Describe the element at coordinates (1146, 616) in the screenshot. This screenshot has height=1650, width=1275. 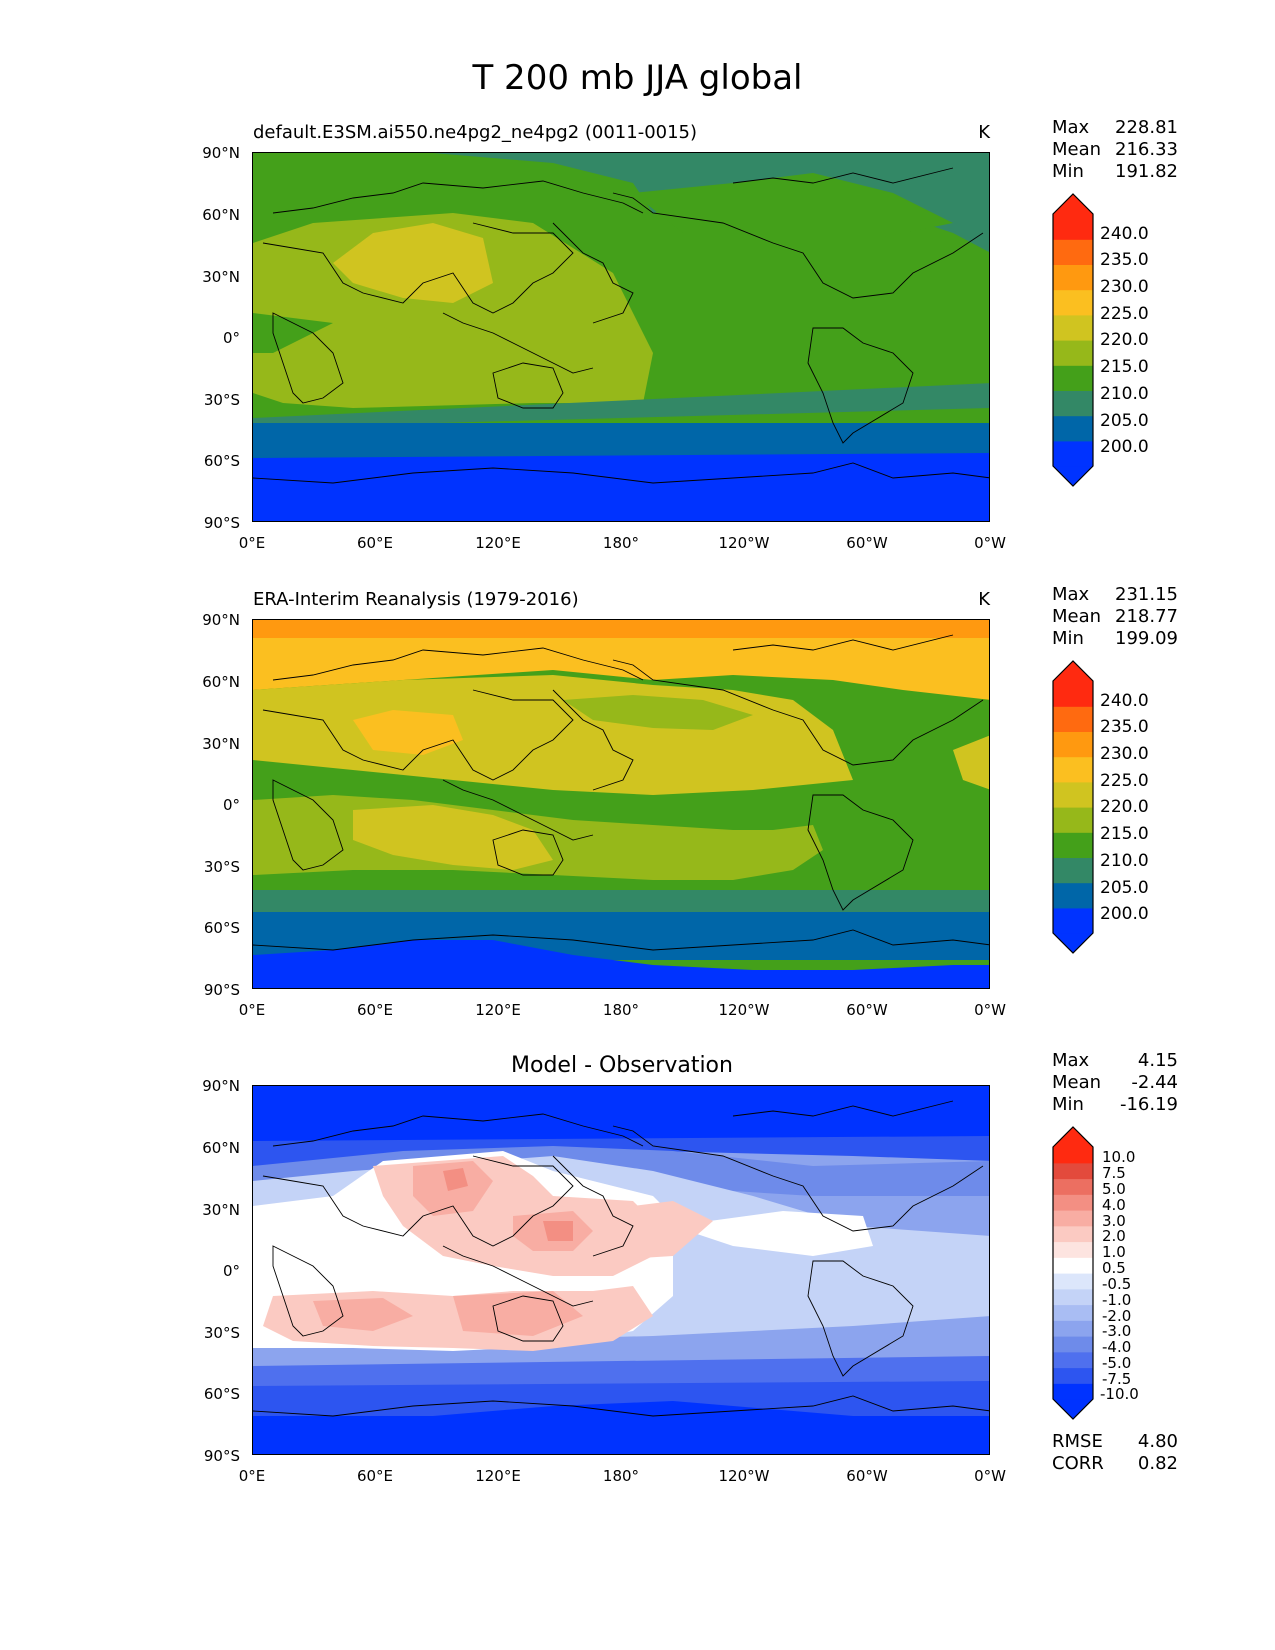
I see `panel2-mean-value: 218.77` at that location.